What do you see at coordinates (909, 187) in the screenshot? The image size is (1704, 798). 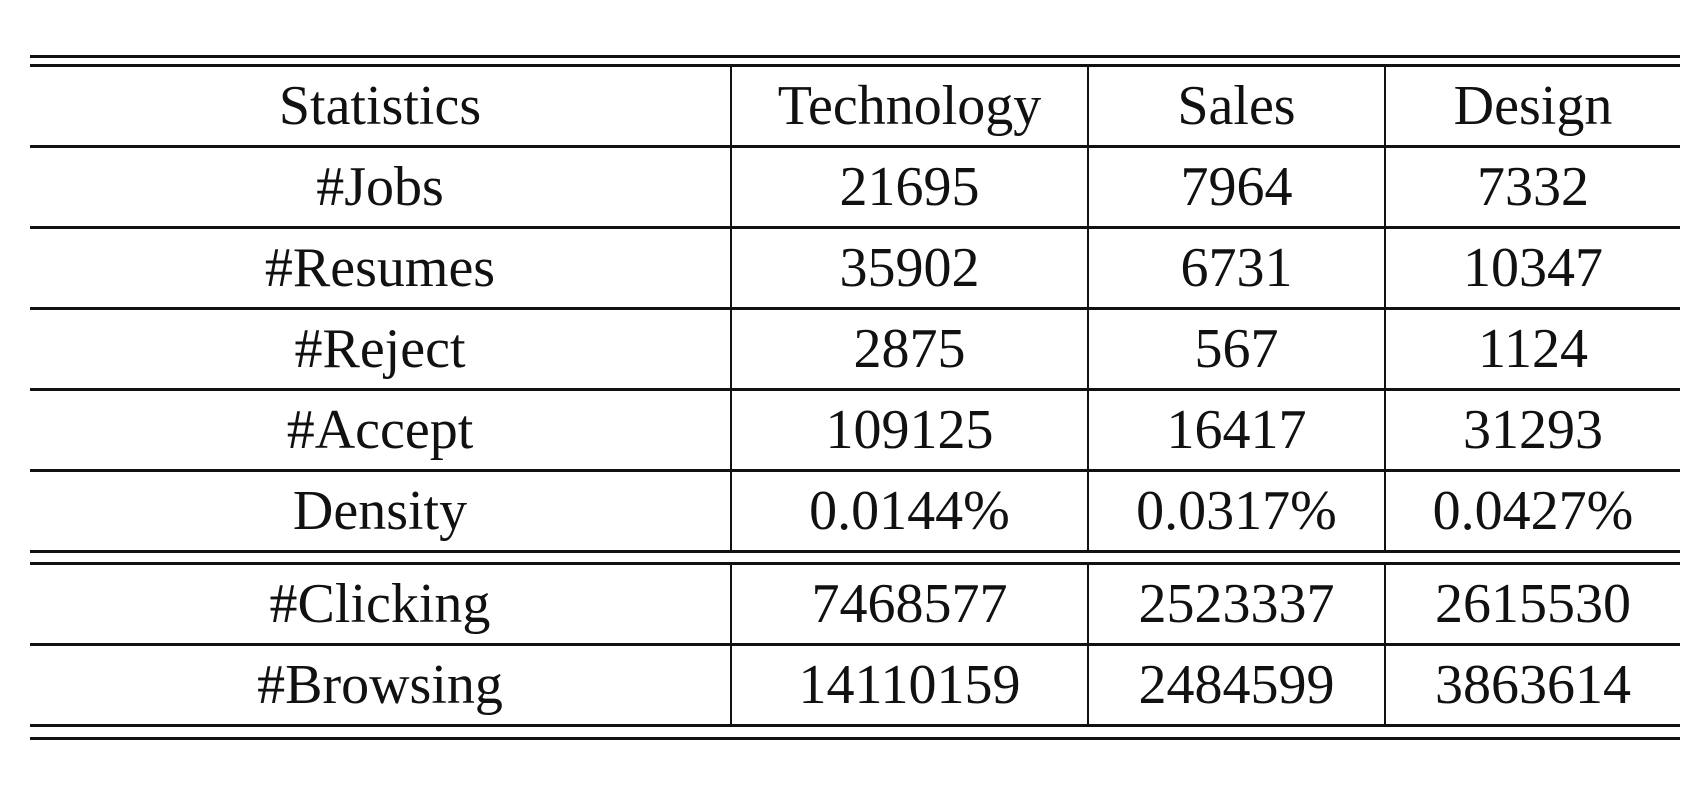 I see `cell-technology: 21695` at bounding box center [909, 187].